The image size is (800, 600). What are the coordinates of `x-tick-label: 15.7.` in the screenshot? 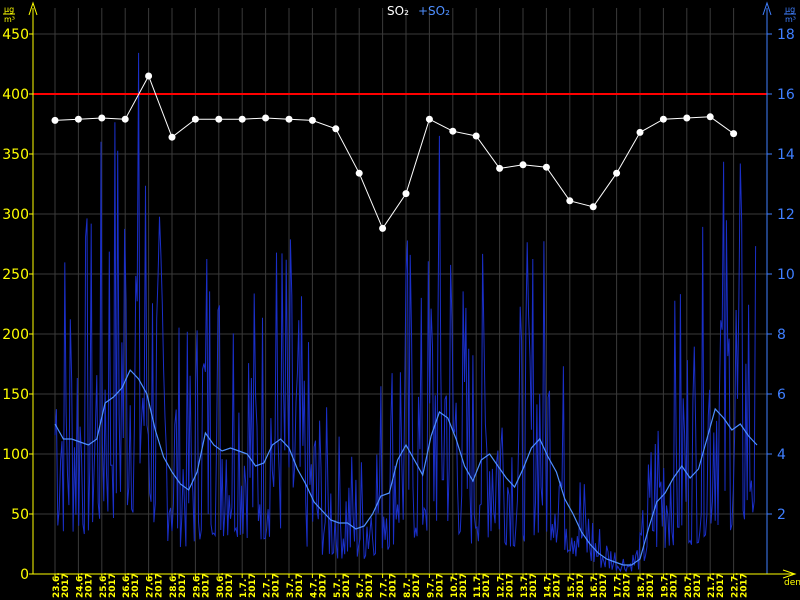 It's located at (572, 585).